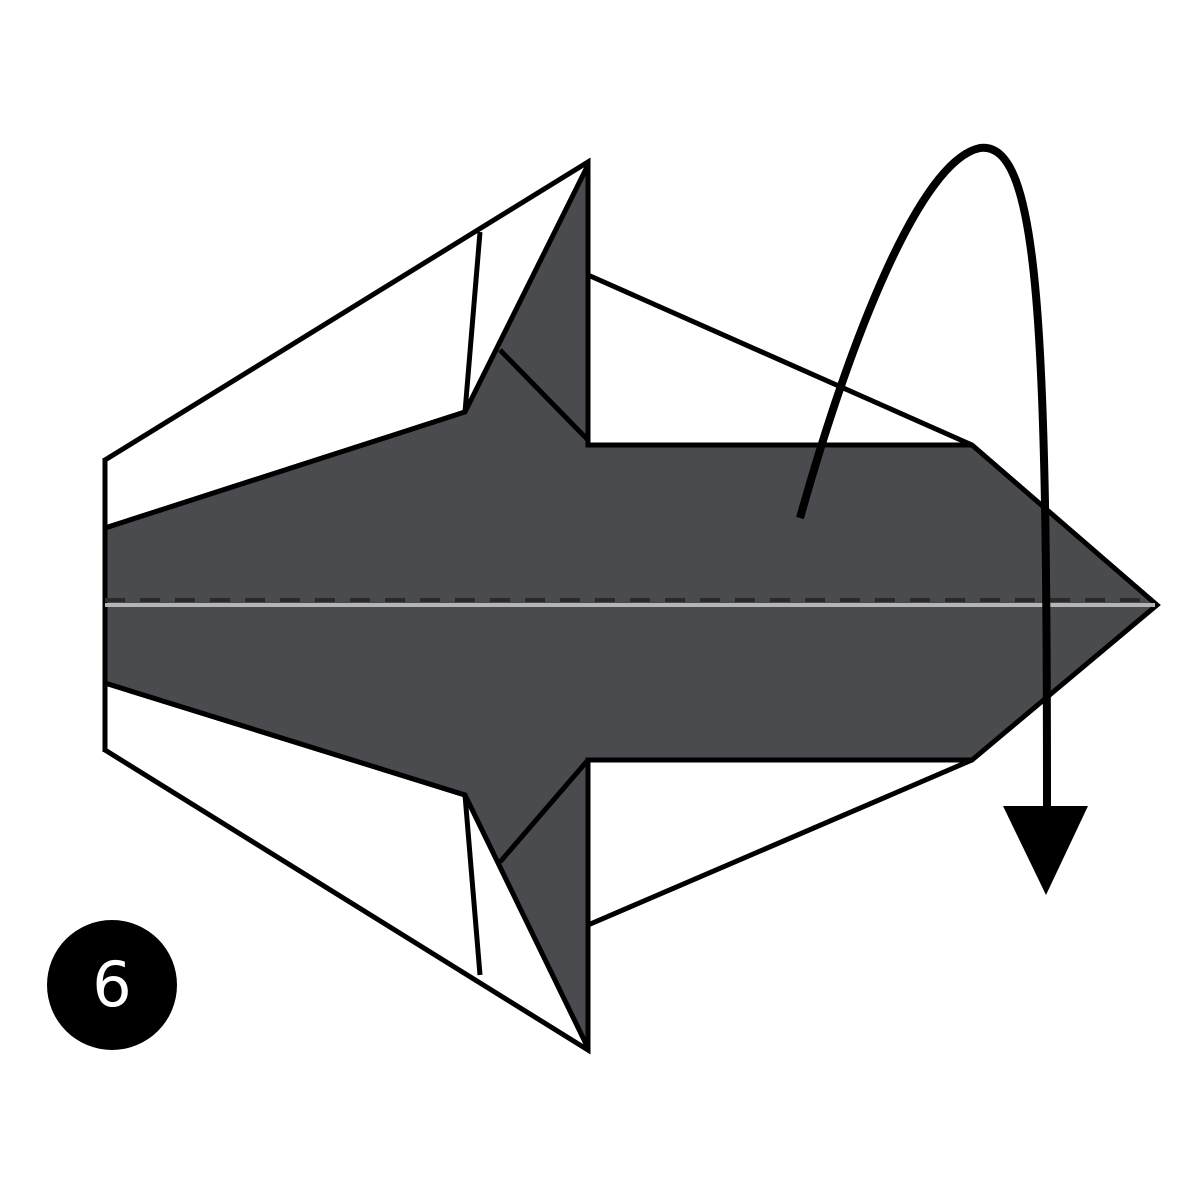 This screenshot has width=1200, height=1200. I want to click on step-number-badge: 6, so click(112, 985).